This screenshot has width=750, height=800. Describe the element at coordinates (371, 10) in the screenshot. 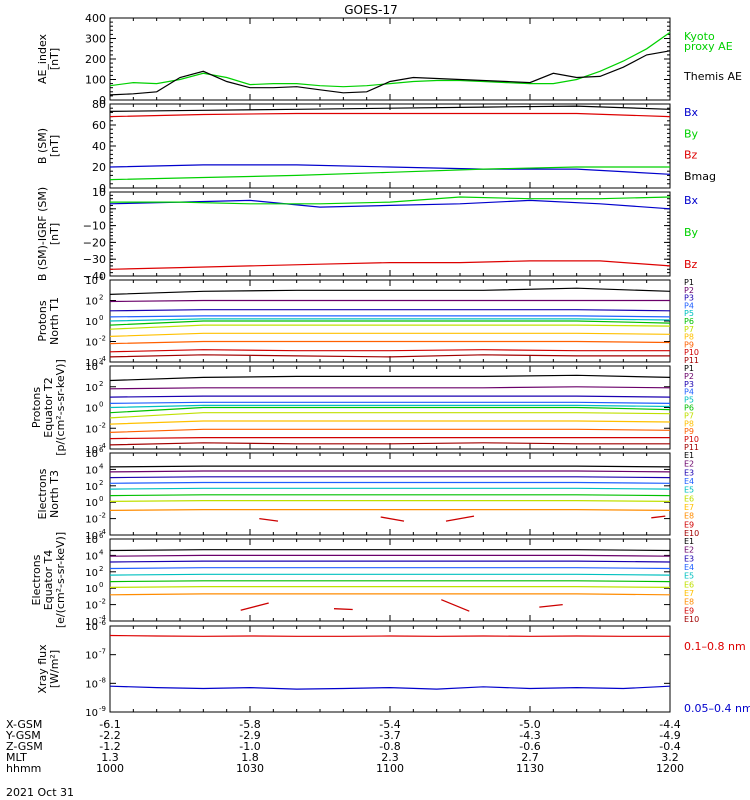

I see `figure-title: GOES-17` at that location.